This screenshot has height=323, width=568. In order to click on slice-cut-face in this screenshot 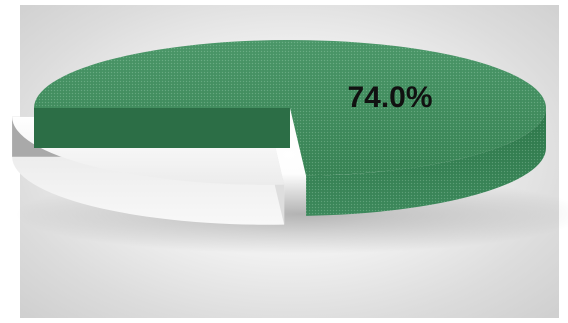, I will do `click(162, 128)`.